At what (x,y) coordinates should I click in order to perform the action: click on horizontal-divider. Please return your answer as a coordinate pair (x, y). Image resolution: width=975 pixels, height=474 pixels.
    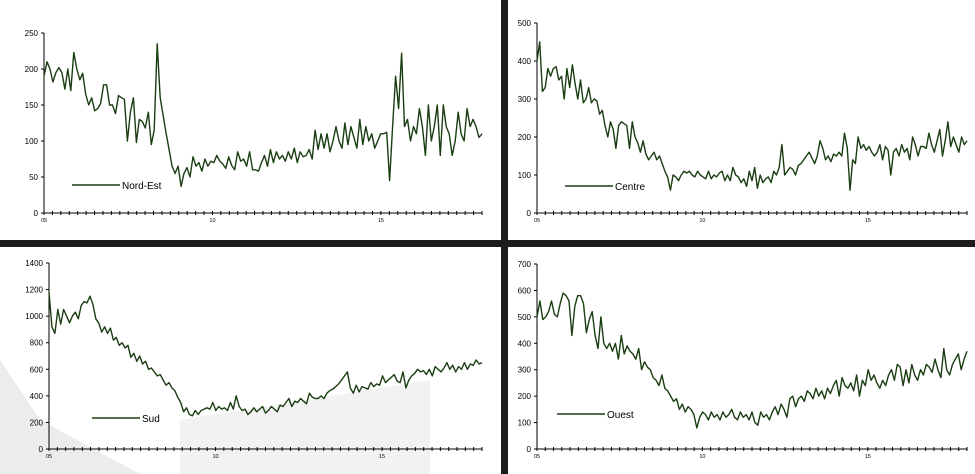
    Looking at the image, I should click on (487, 243).